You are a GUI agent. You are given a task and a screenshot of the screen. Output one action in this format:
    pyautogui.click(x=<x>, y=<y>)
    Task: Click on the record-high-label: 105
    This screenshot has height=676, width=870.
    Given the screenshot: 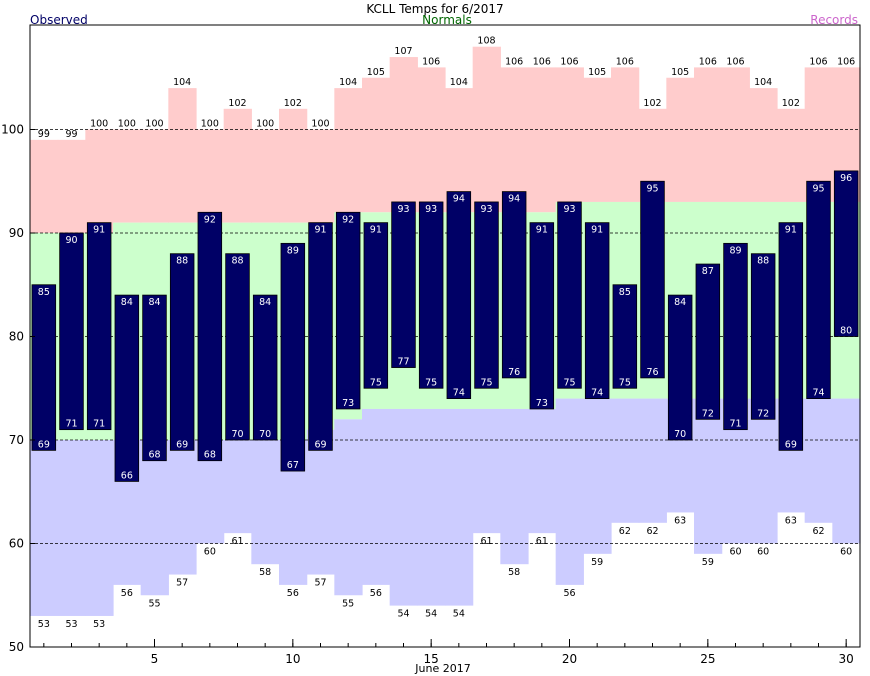 What is the action you would take?
    pyautogui.click(x=376, y=72)
    